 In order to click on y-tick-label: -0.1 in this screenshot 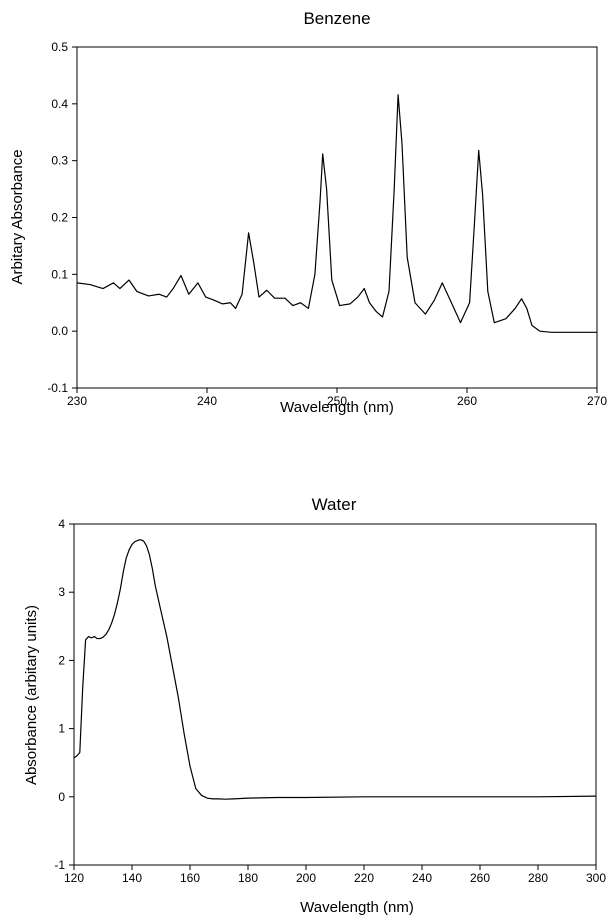, I will do `click(57, 388)`.